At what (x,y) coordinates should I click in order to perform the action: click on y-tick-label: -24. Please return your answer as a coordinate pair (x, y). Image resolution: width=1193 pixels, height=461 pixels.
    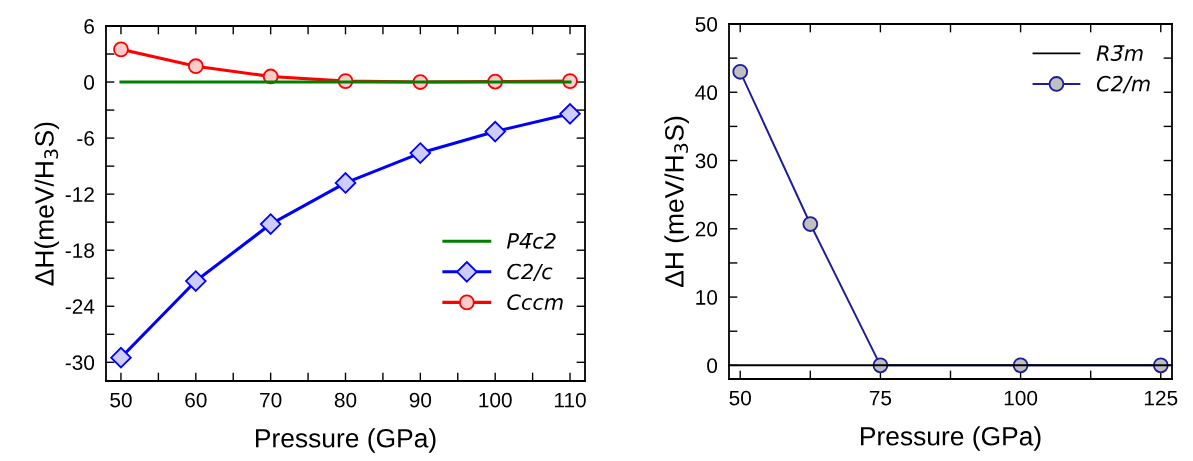
    Looking at the image, I should click on (80, 306).